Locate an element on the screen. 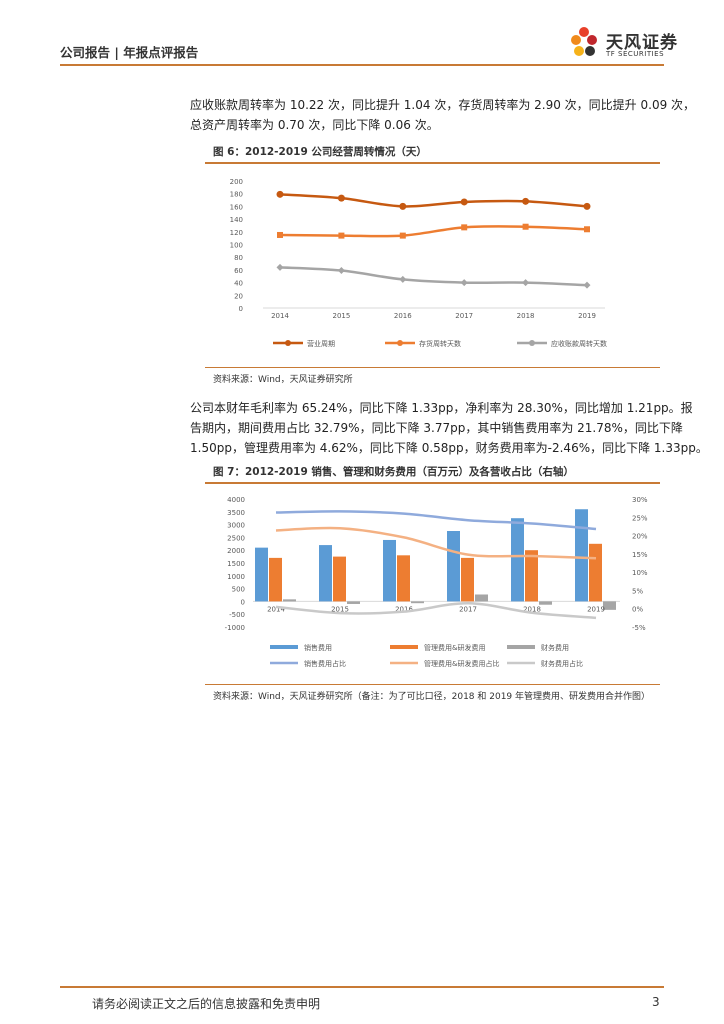 Image resolution: width=724 pixels, height=1024 pixels. y-tick-label: 40 is located at coordinates (238, 284).